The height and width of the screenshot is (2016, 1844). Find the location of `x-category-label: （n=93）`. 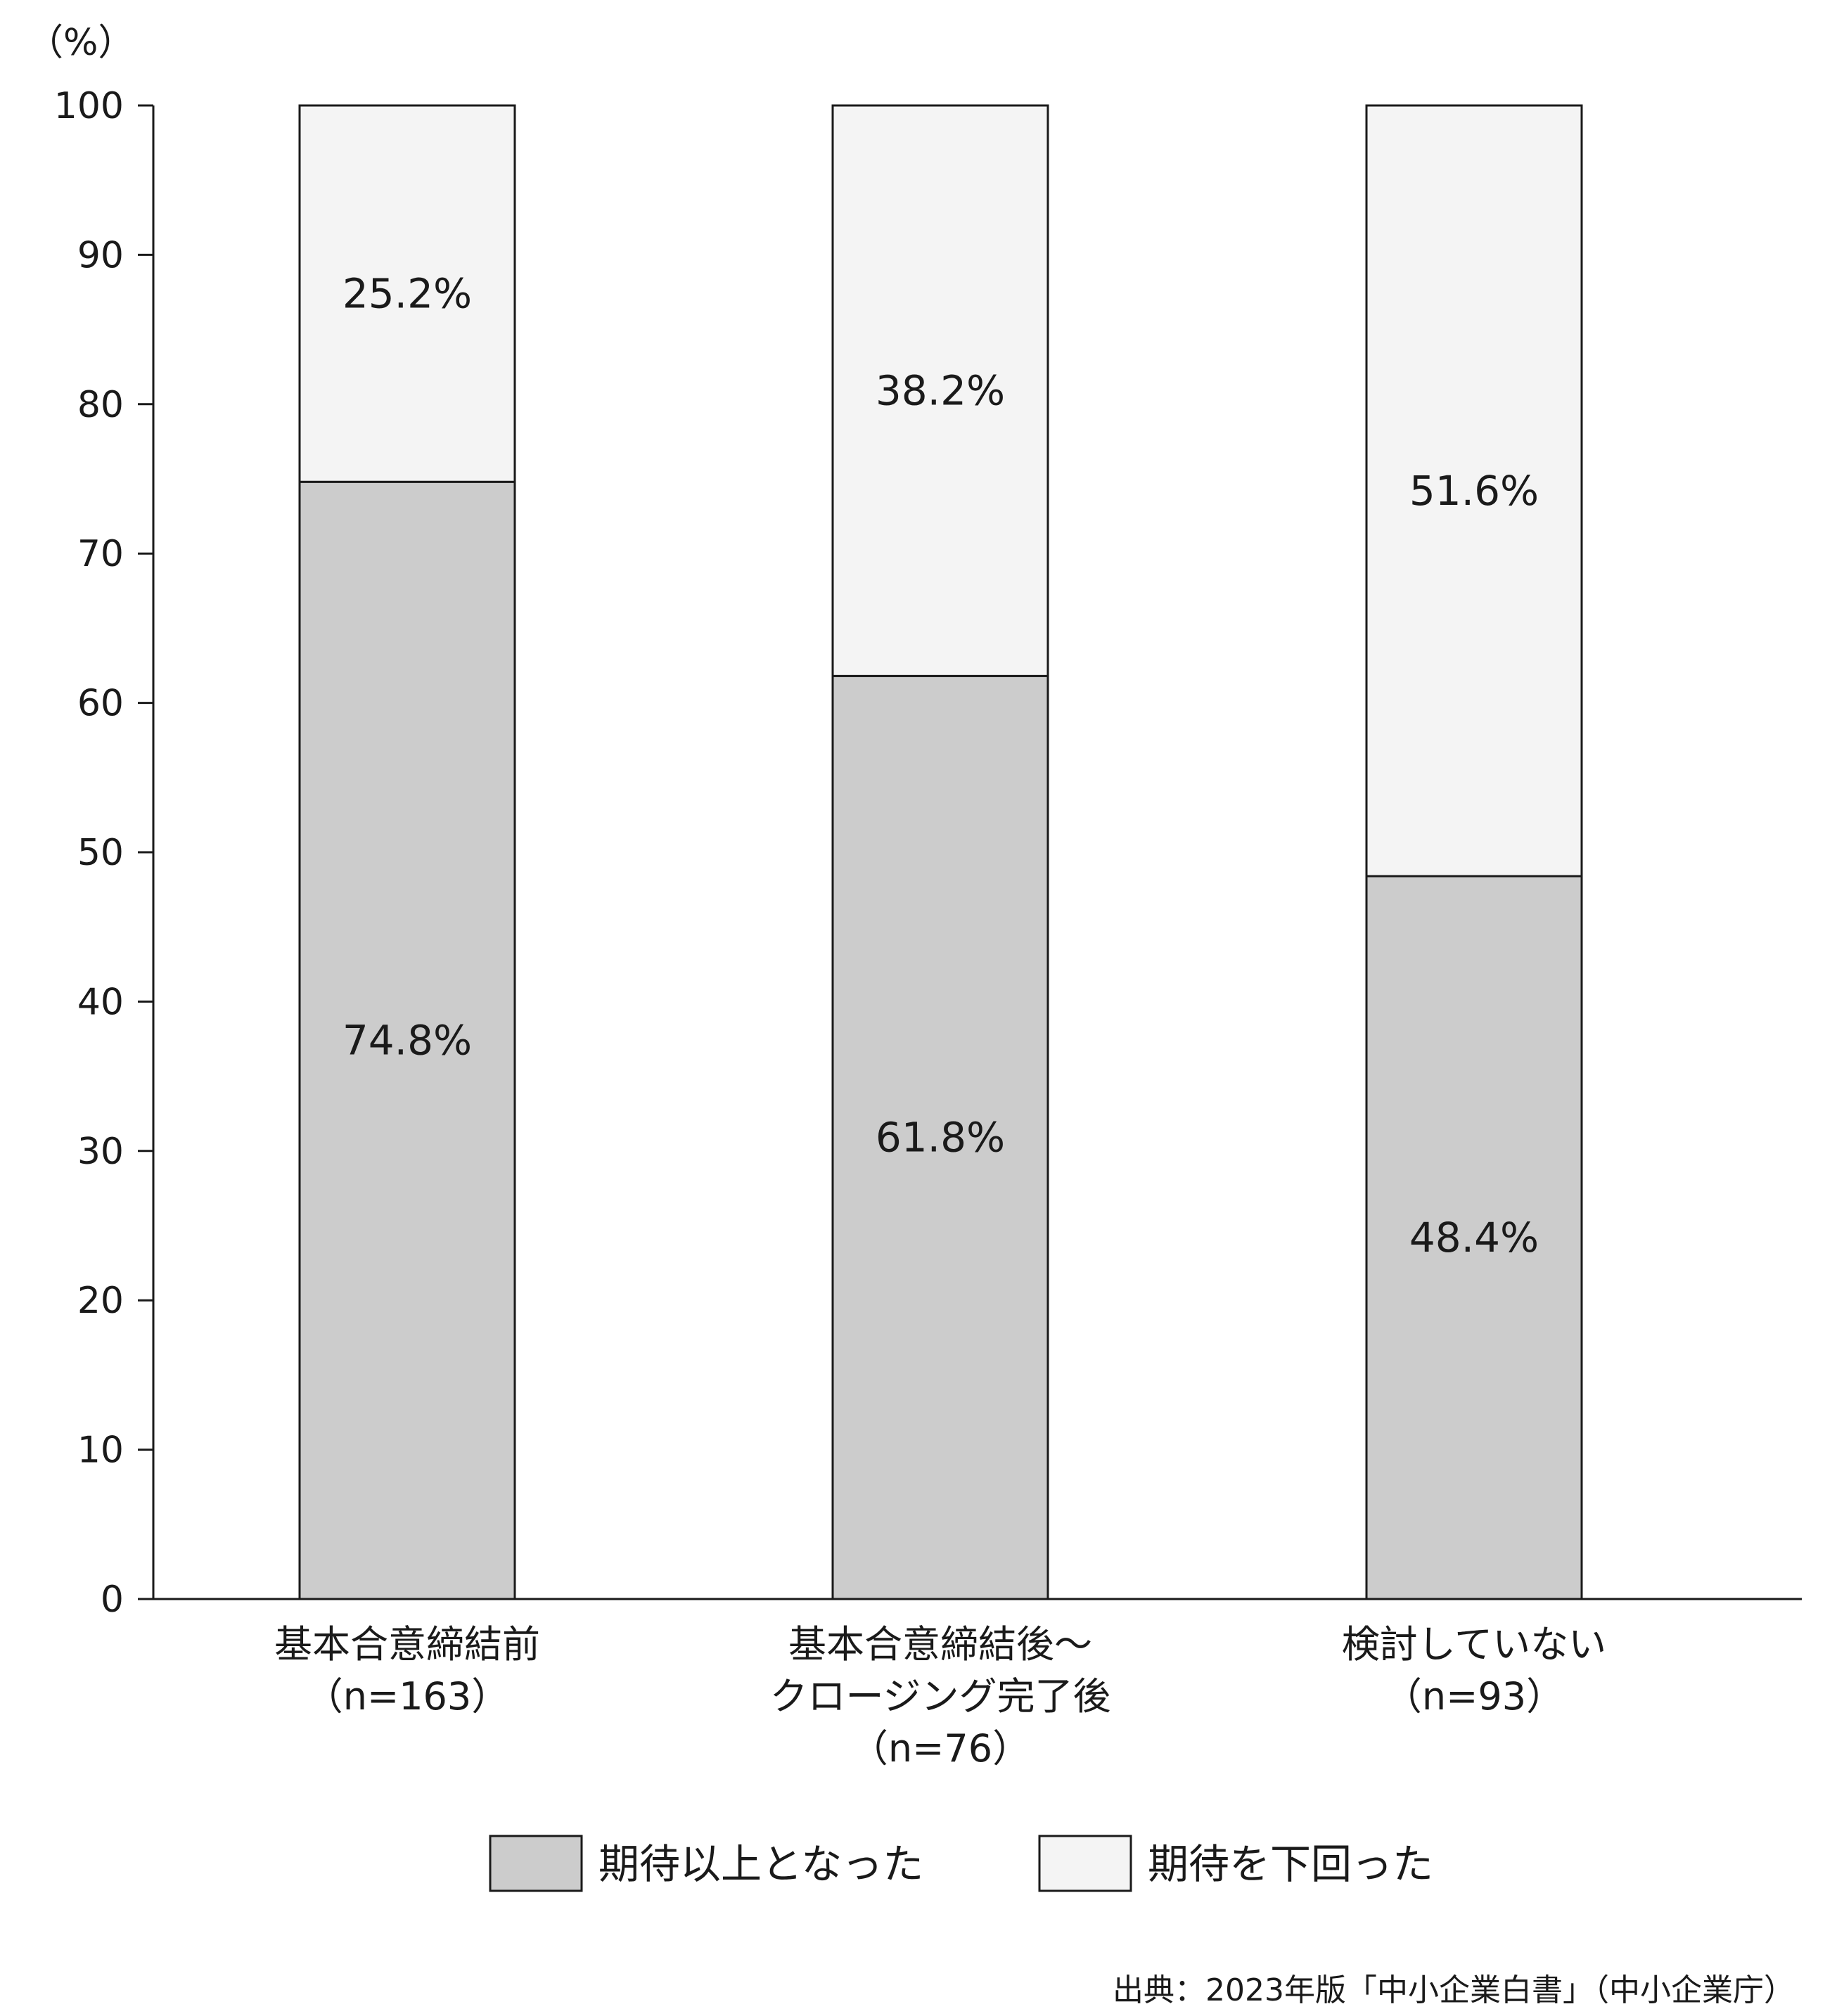

x-category-label: （n=93） is located at coordinates (1474, 1697).